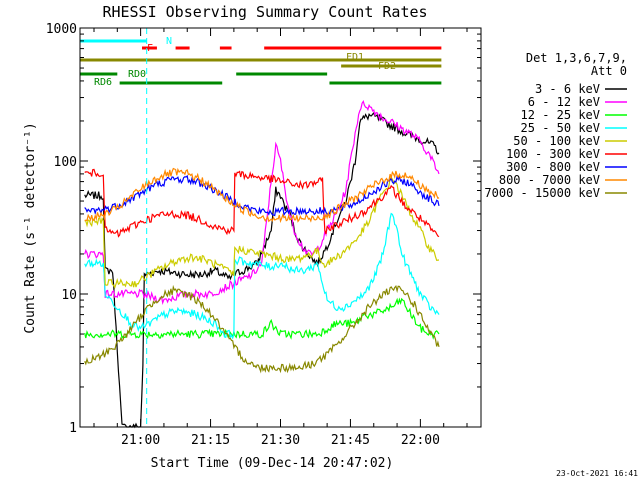 The height and width of the screenshot is (480, 640). I want to click on legend-label-1: 6 - 12 keV, so click(564, 102).